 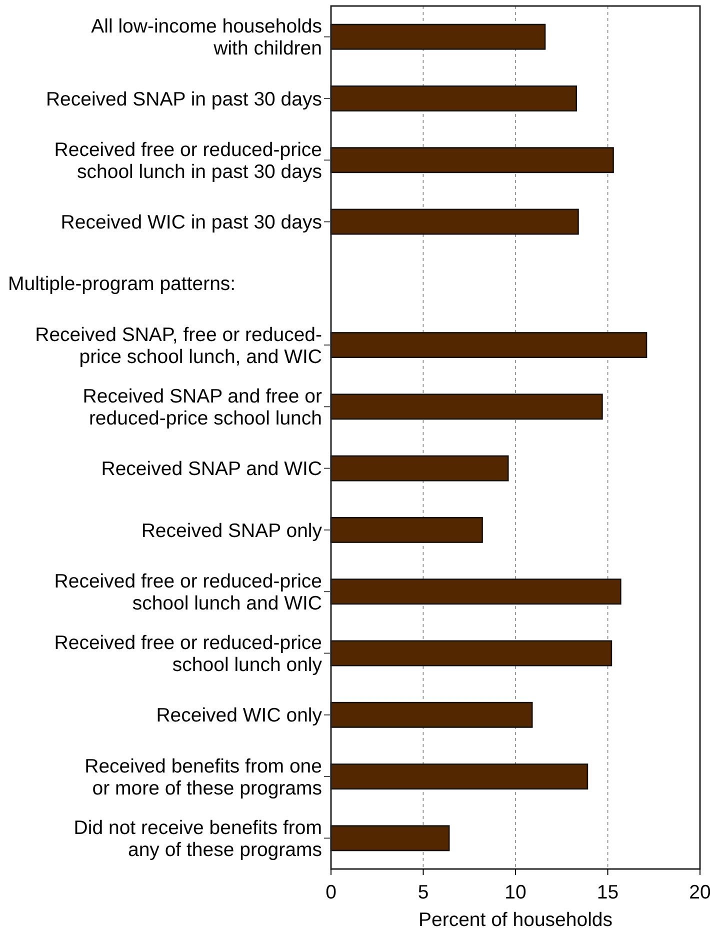 What do you see at coordinates (203, 777) in the screenshot?
I see `y-tick-label: Received benefits from one or more of these programs` at bounding box center [203, 777].